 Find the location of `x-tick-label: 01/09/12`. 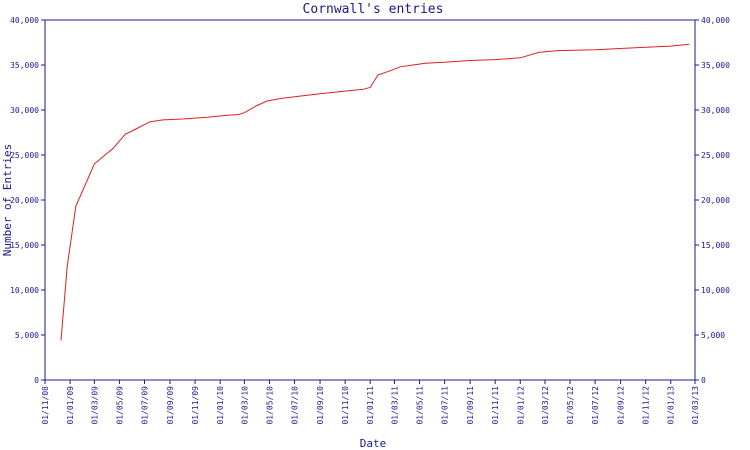

x-tick-label: 01/09/12 is located at coordinates (621, 405).